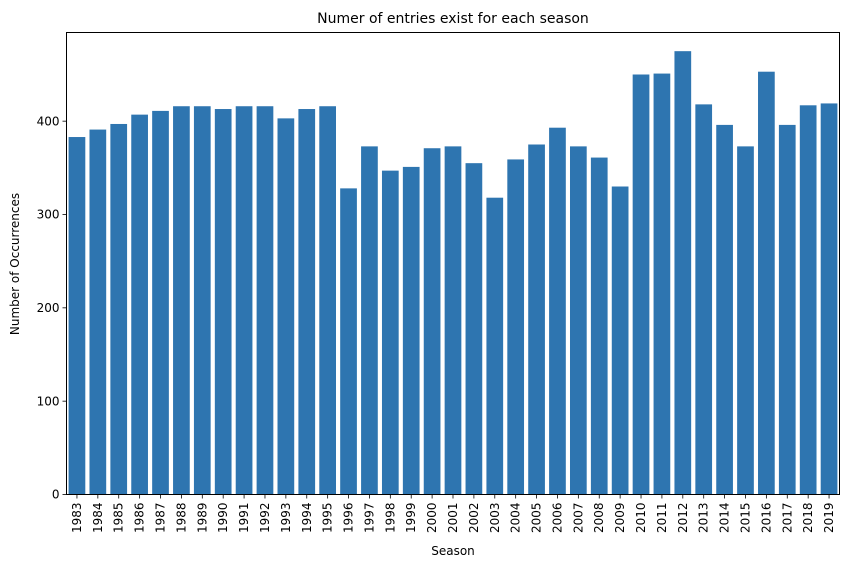 The image size is (850, 573). Describe the element at coordinates (641, 284) in the screenshot. I see `bar-2010` at that location.